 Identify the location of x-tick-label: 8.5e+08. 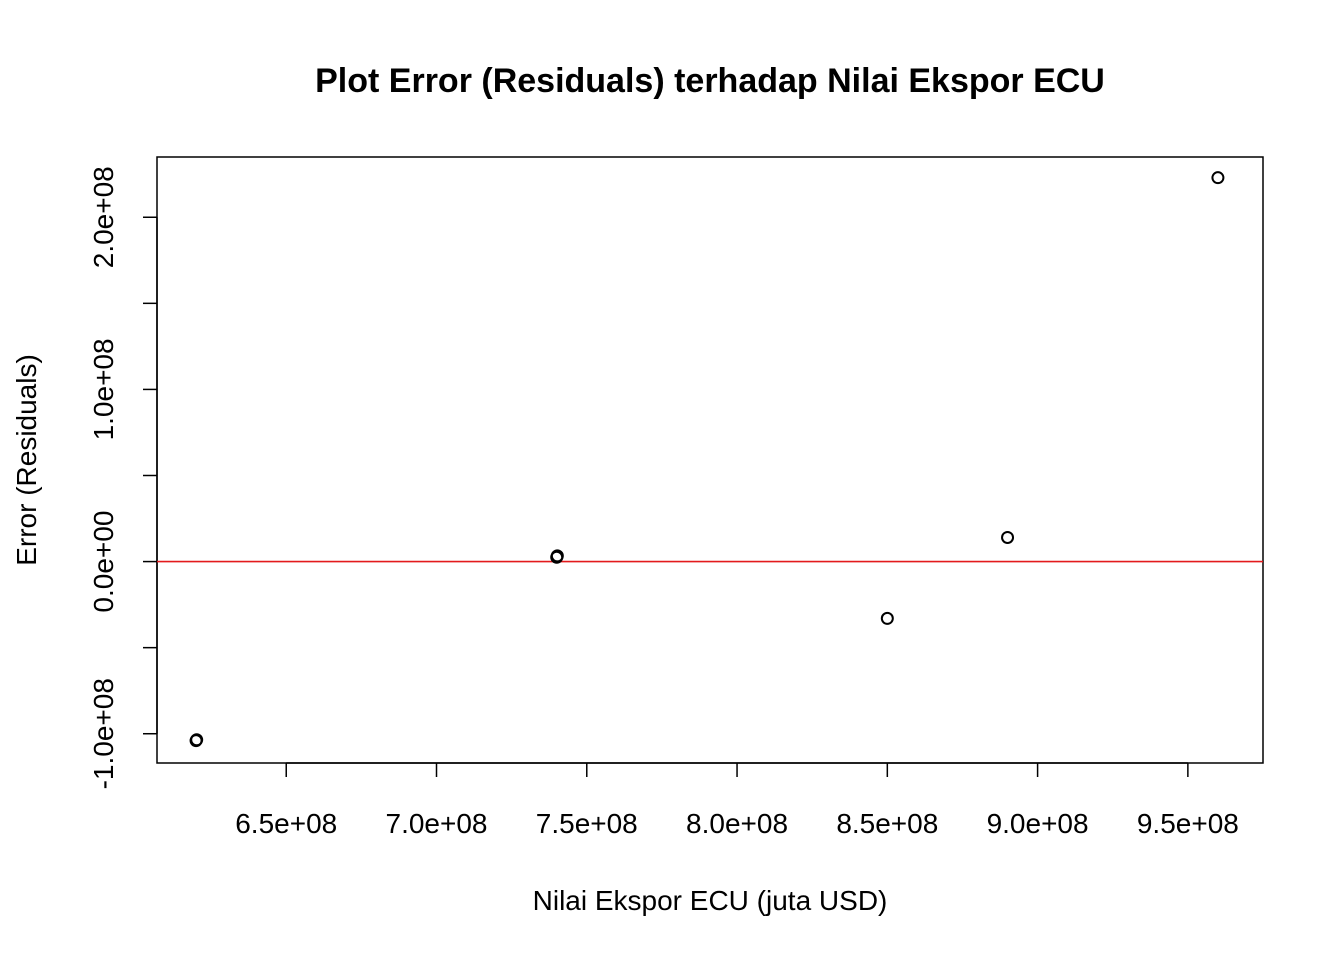
(887, 823).